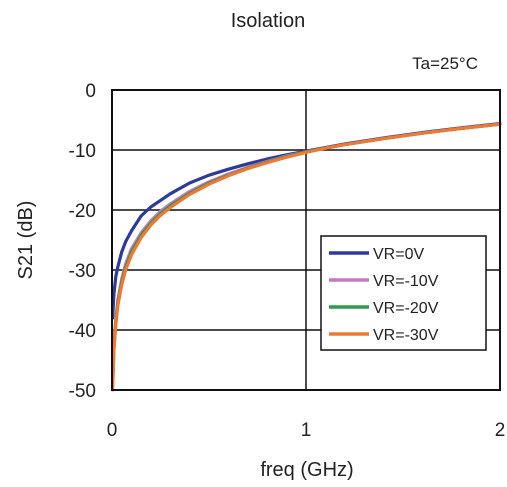 This screenshot has width=507, height=487. Describe the element at coordinates (406, 308) in the screenshot. I see `legend-label: VR=-20V` at that location.